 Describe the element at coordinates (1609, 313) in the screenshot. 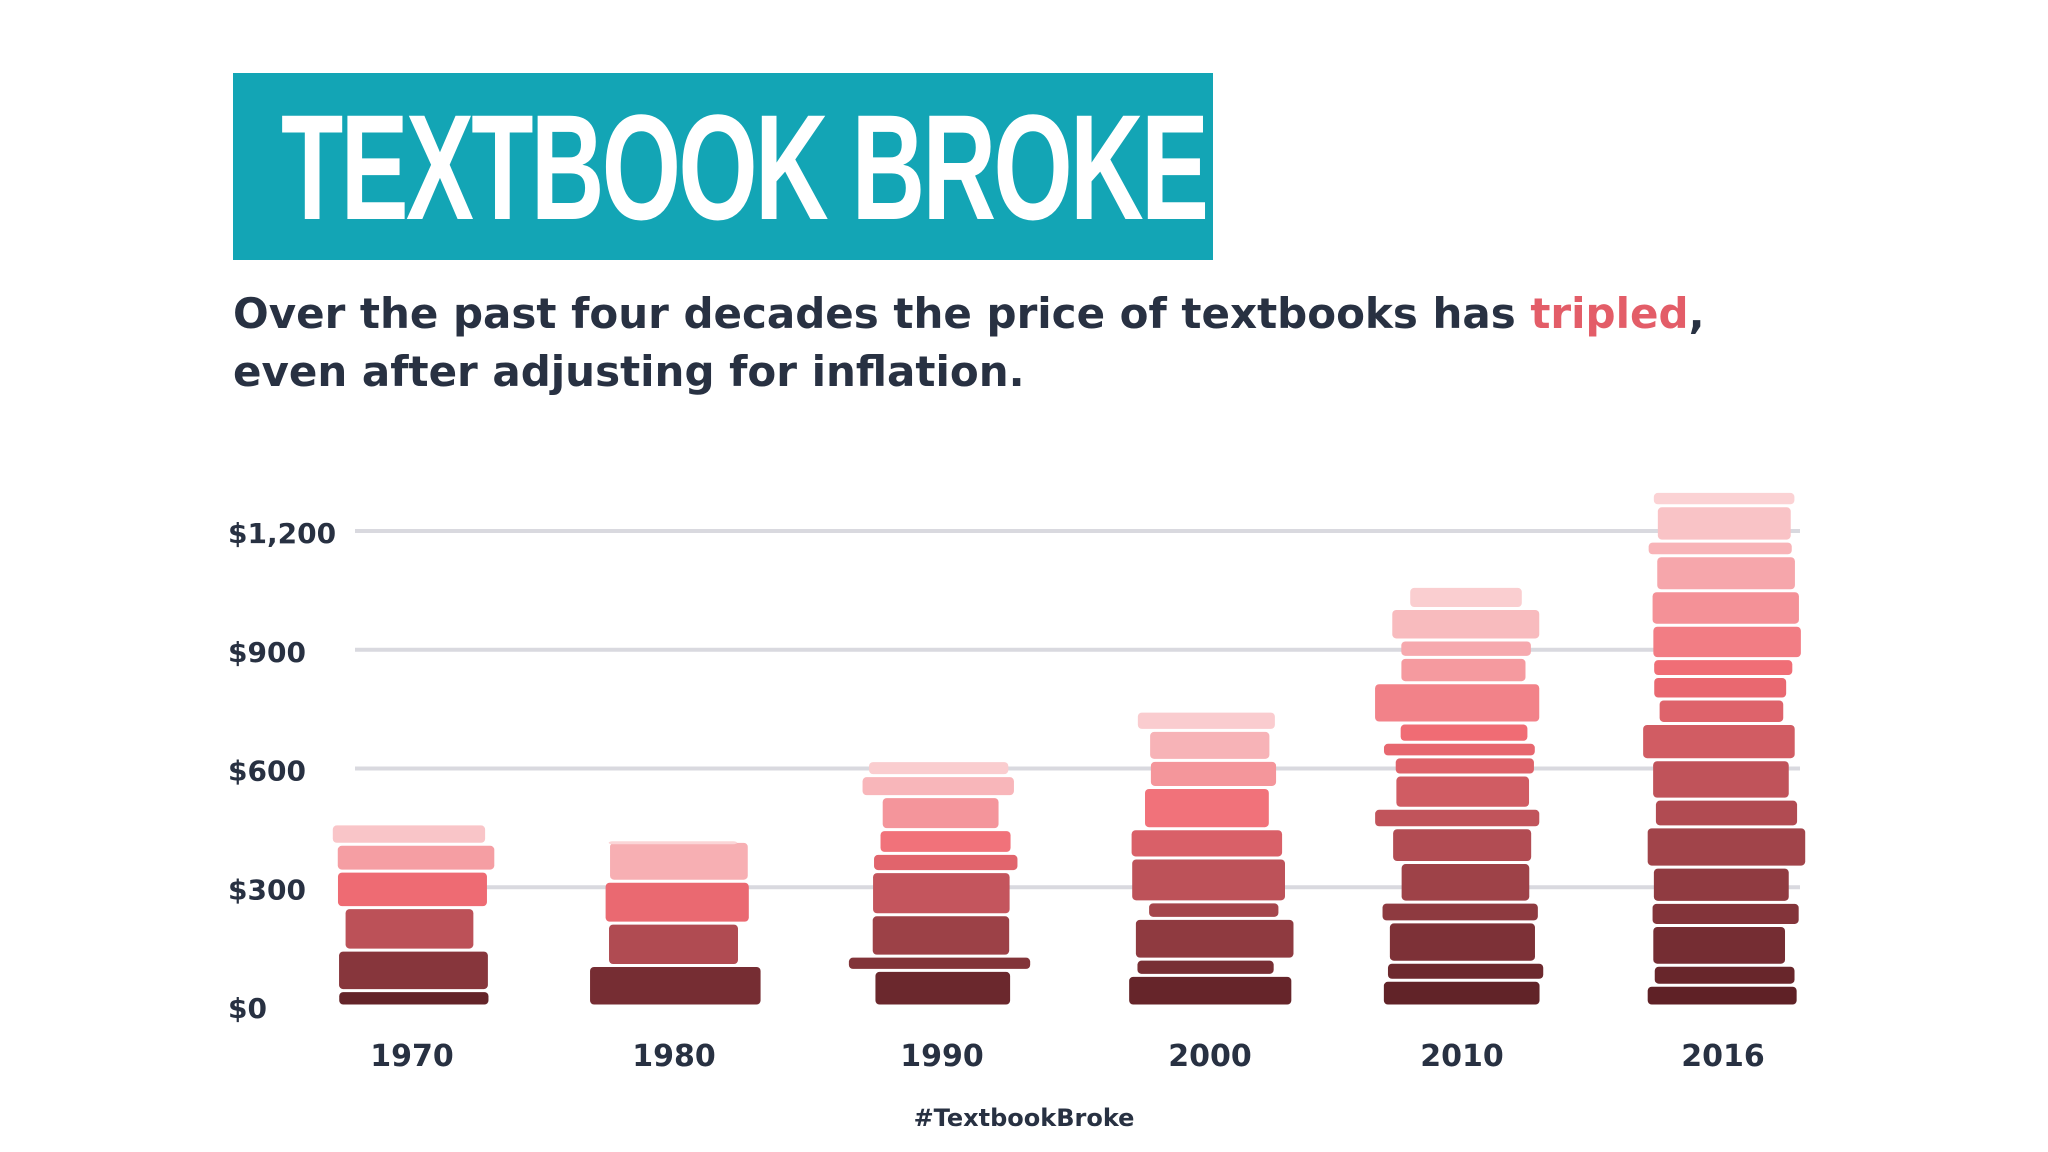

I see `subtitle-highlight: tripled` at that location.